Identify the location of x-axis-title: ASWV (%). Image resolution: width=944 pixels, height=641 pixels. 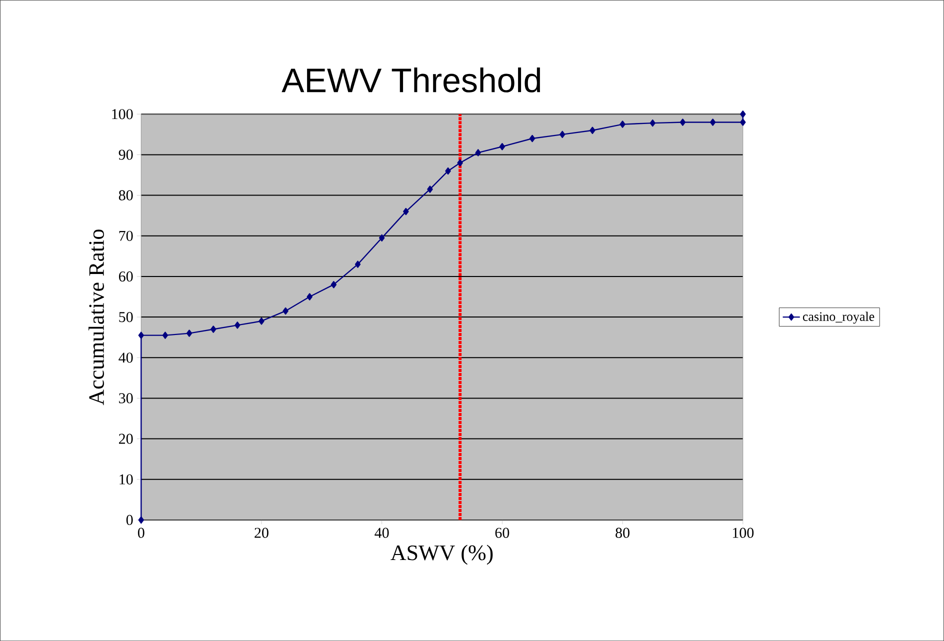
(441, 554).